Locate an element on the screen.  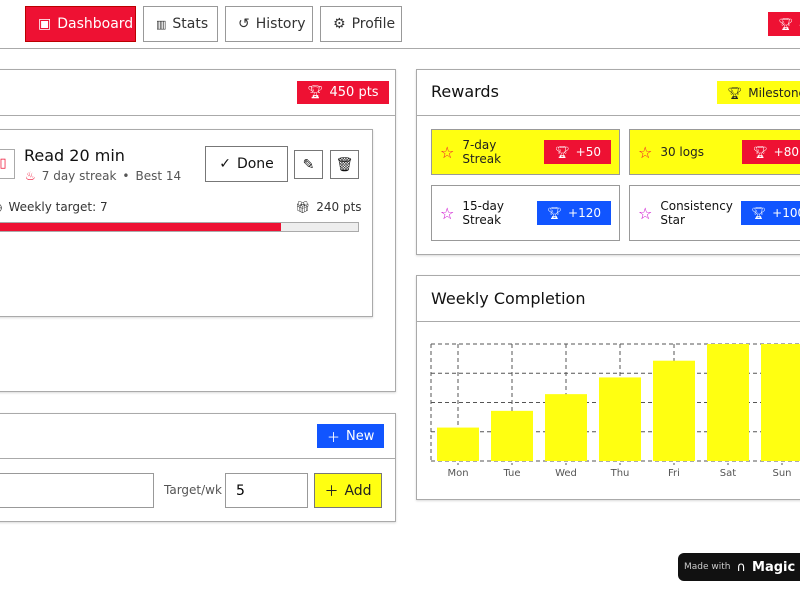
x-tick-label: Thu is located at coordinates (620, 473).